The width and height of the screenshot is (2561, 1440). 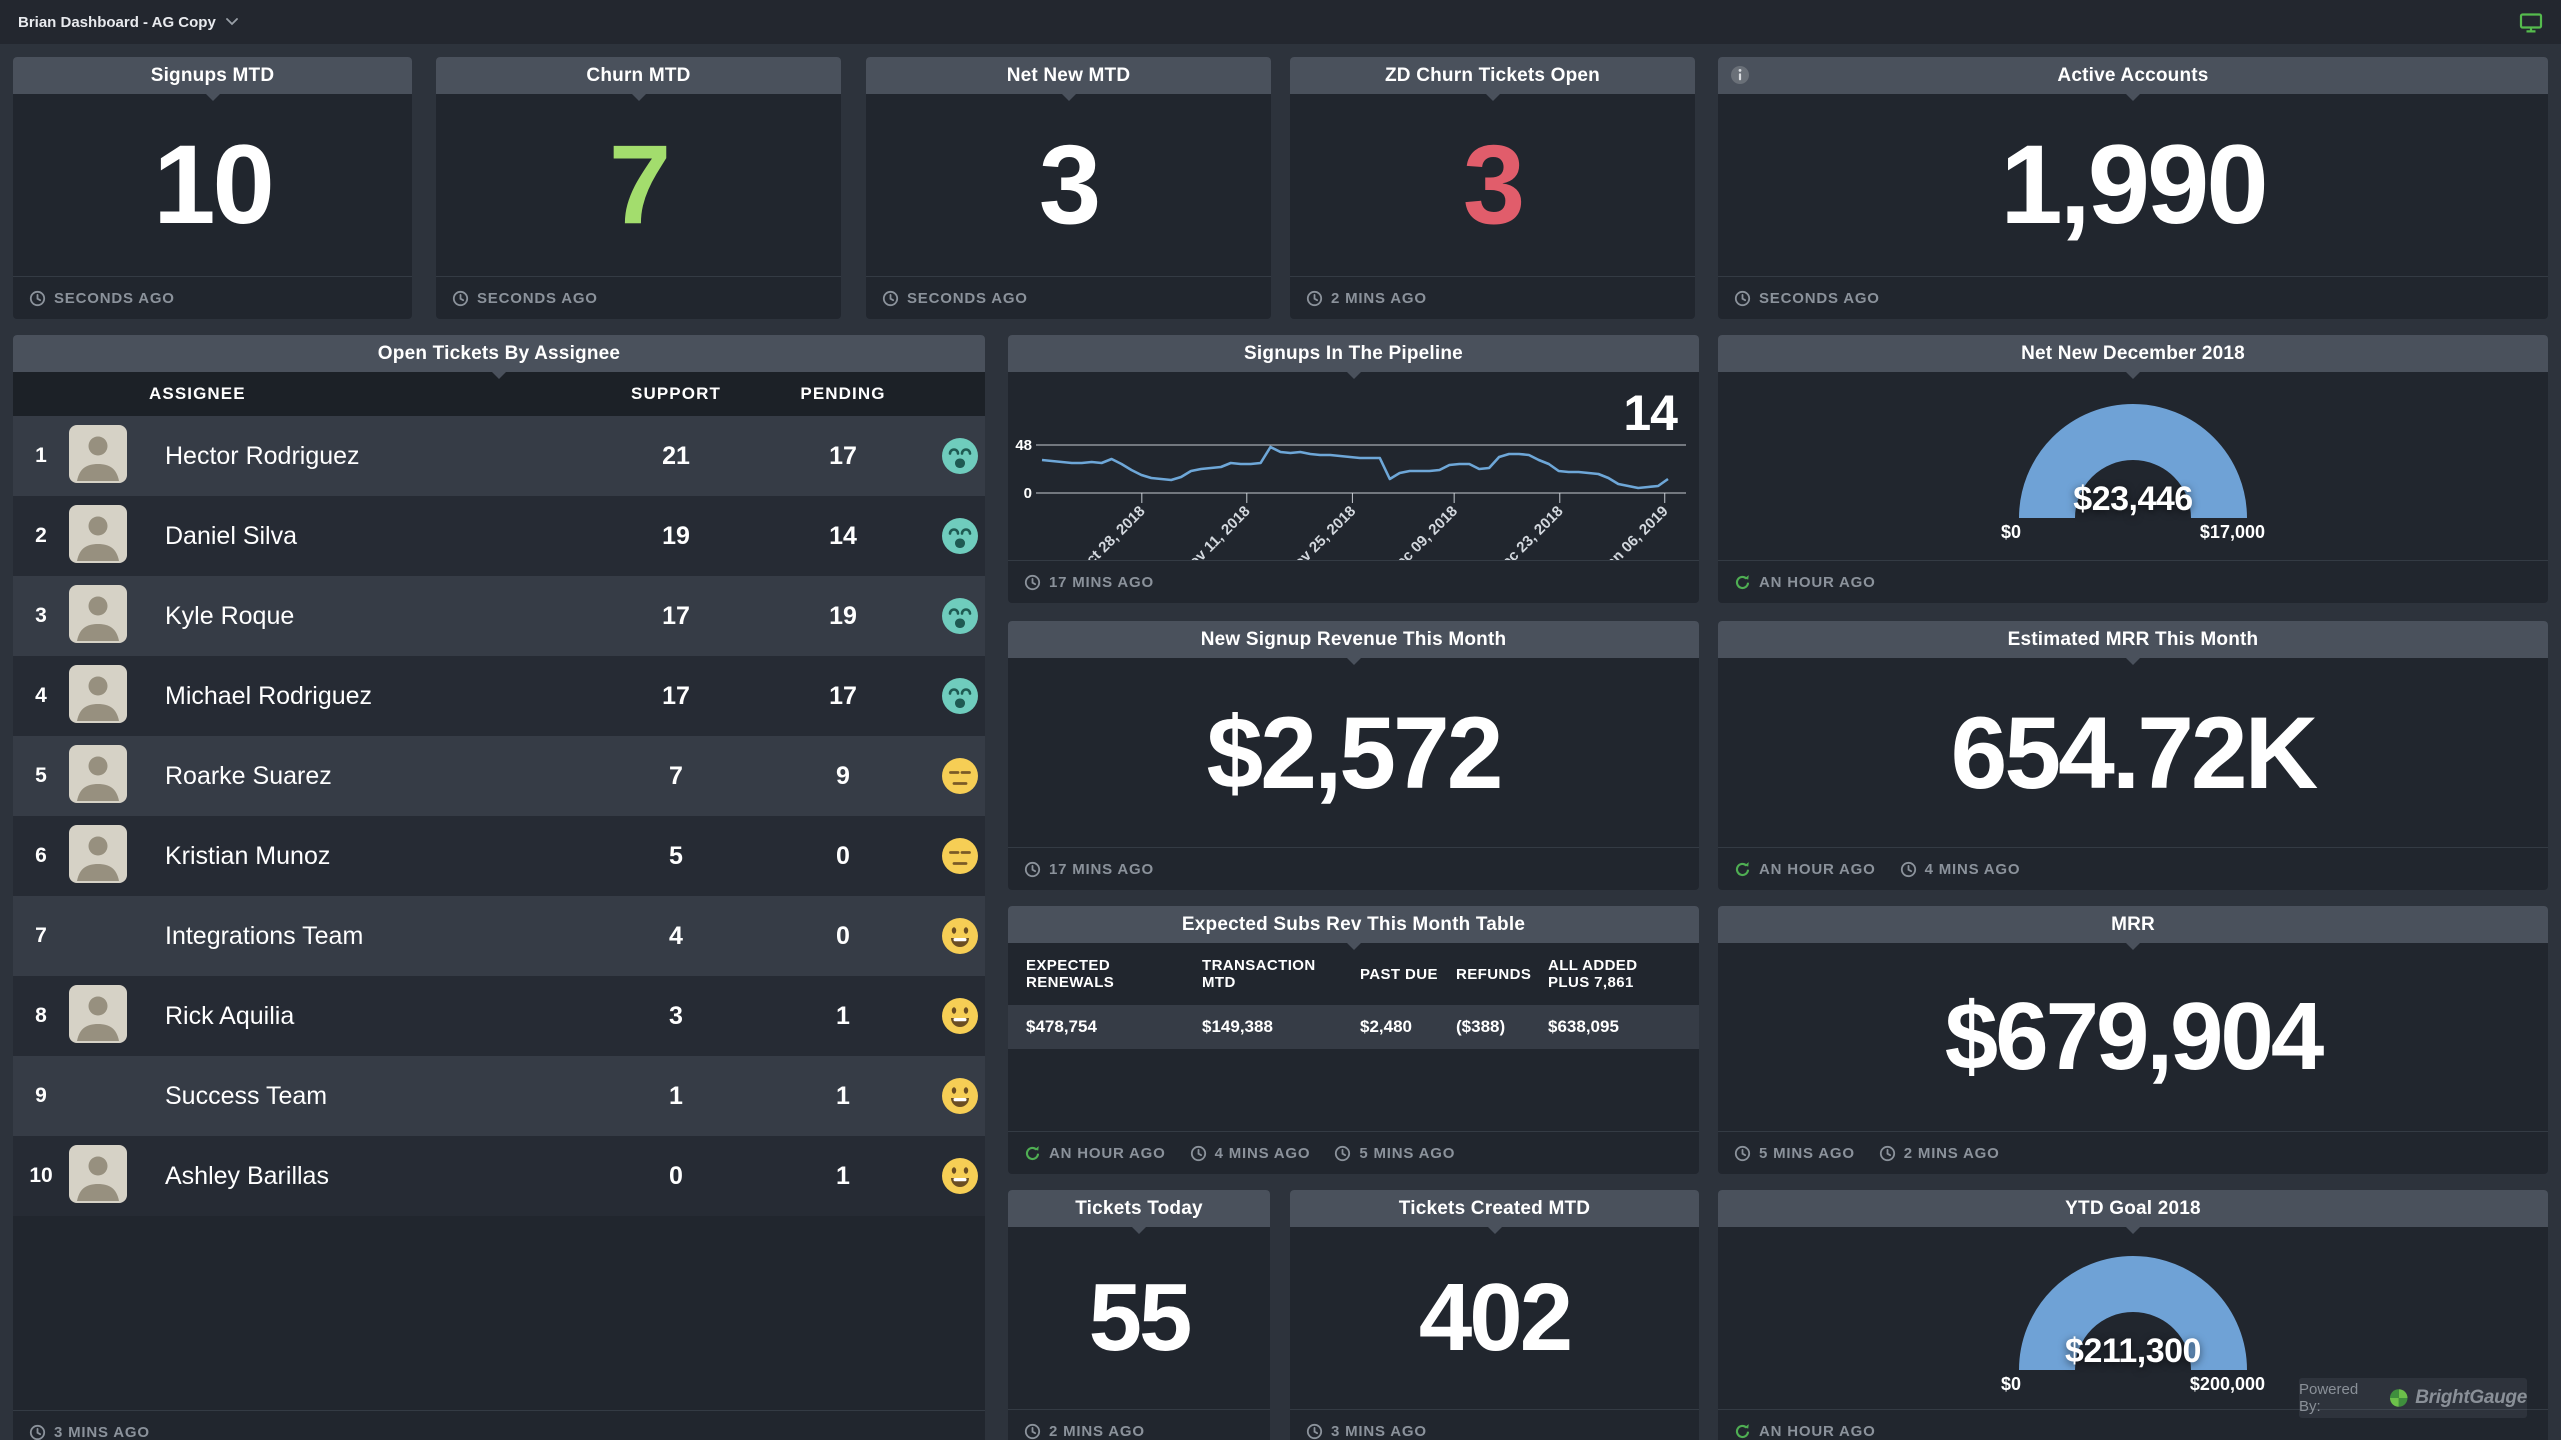 I want to click on chart-current-value: 14, so click(x=1650, y=413).